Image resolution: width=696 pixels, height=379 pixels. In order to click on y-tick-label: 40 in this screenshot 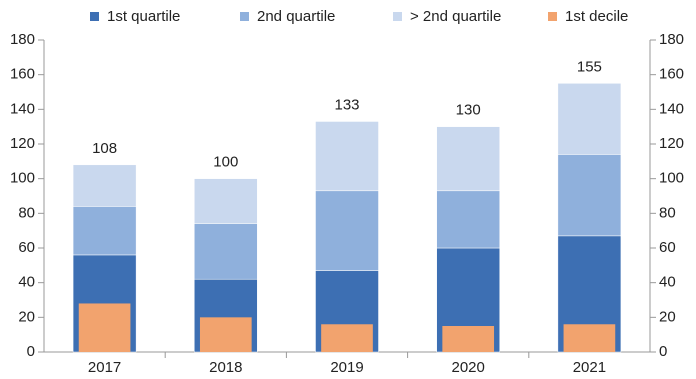, I will do `click(26, 282)`.